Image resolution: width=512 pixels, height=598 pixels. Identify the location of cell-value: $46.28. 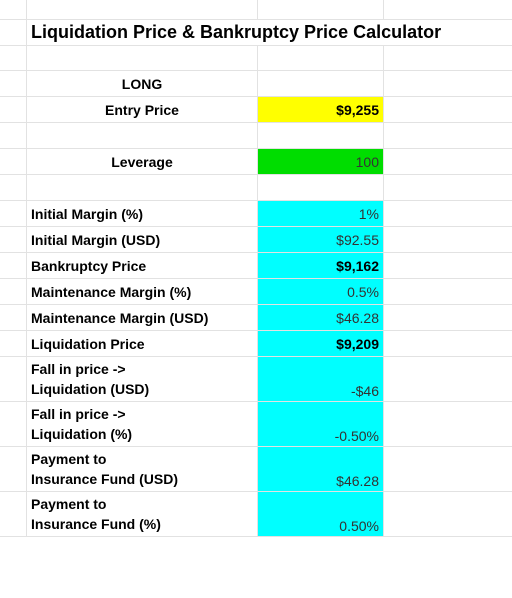
(357, 481).